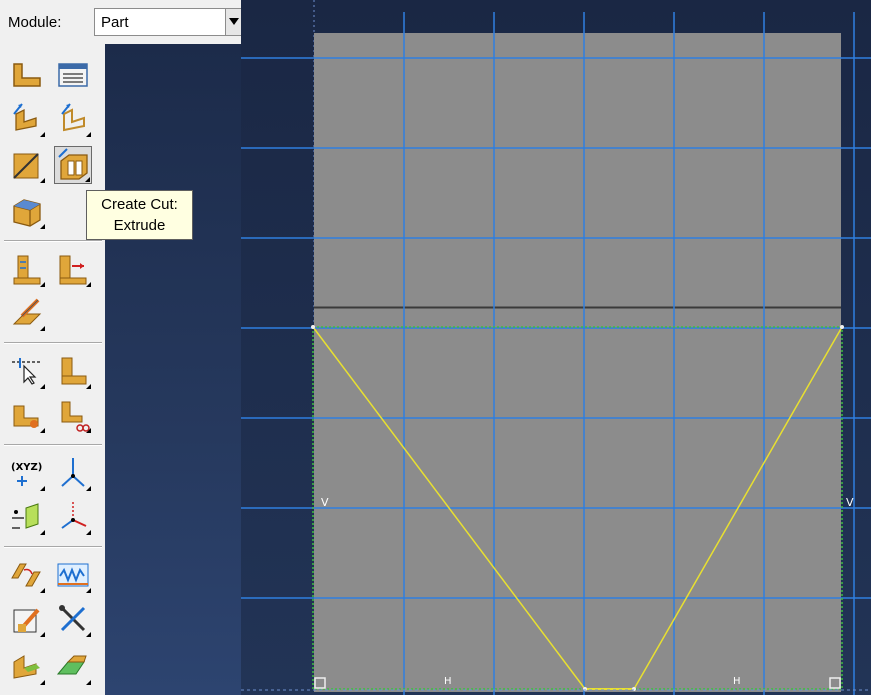 This screenshot has width=871, height=695. What do you see at coordinates (73, 473) in the screenshot?
I see `create-datum-axis-icon` at bounding box center [73, 473].